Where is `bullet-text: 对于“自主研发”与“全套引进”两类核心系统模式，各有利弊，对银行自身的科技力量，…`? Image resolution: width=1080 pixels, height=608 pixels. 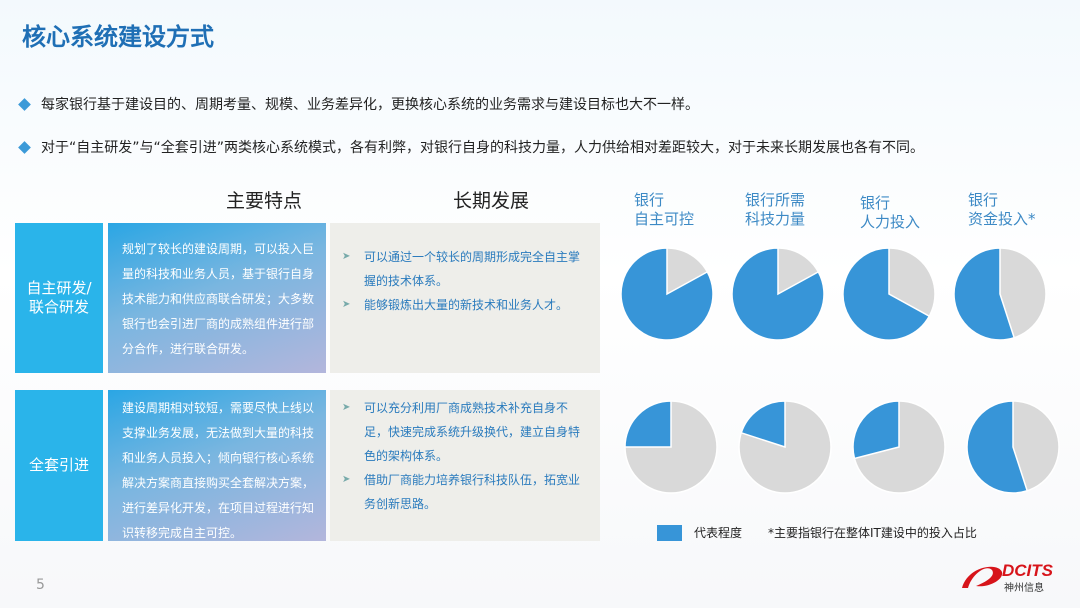
bullet-text: 对于“自主研发”与“全套引进”两类核心系统模式，各有利弊，对银行自身的科技力量，… is located at coordinates (483, 148).